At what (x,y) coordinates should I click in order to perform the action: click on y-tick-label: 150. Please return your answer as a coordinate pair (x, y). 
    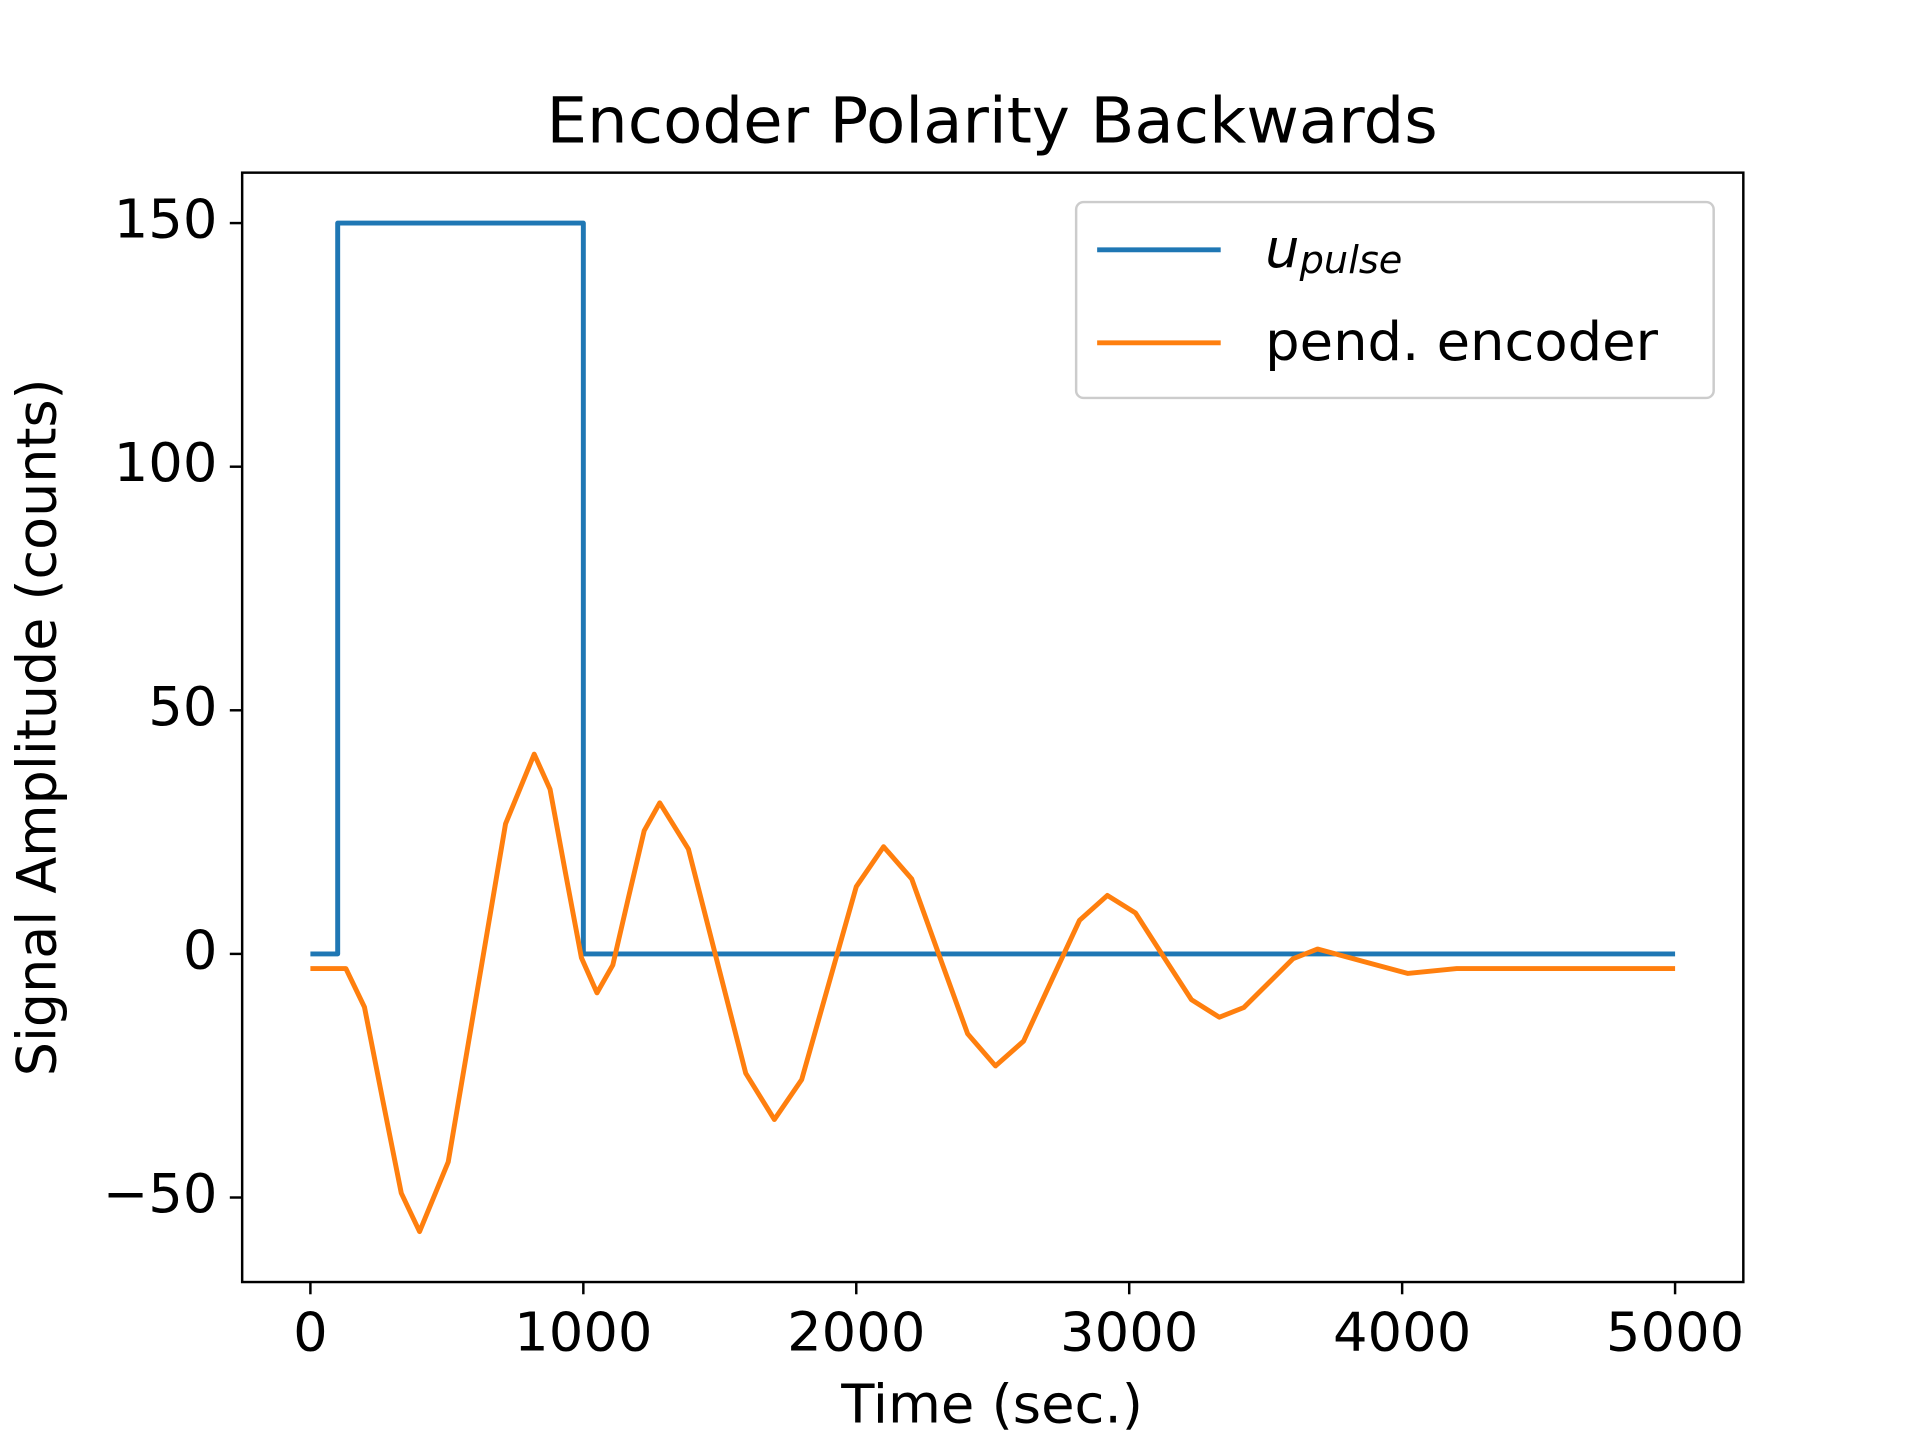
    Looking at the image, I should click on (166, 219).